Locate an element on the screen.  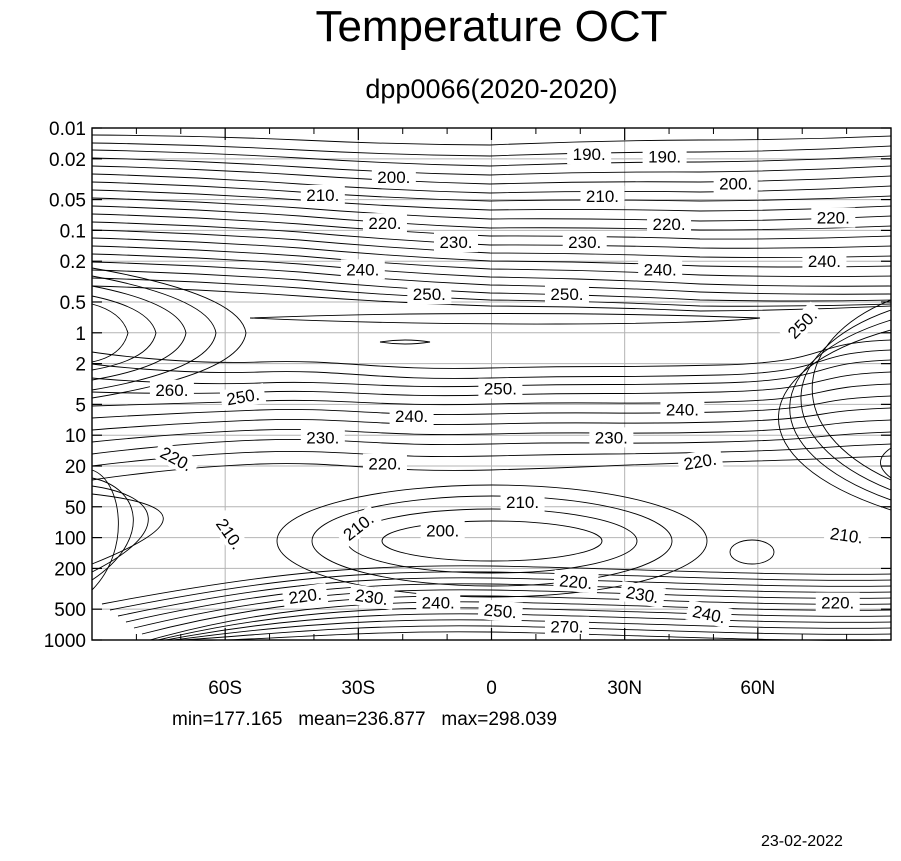
surface-contour is located at coordinates (512, 609).